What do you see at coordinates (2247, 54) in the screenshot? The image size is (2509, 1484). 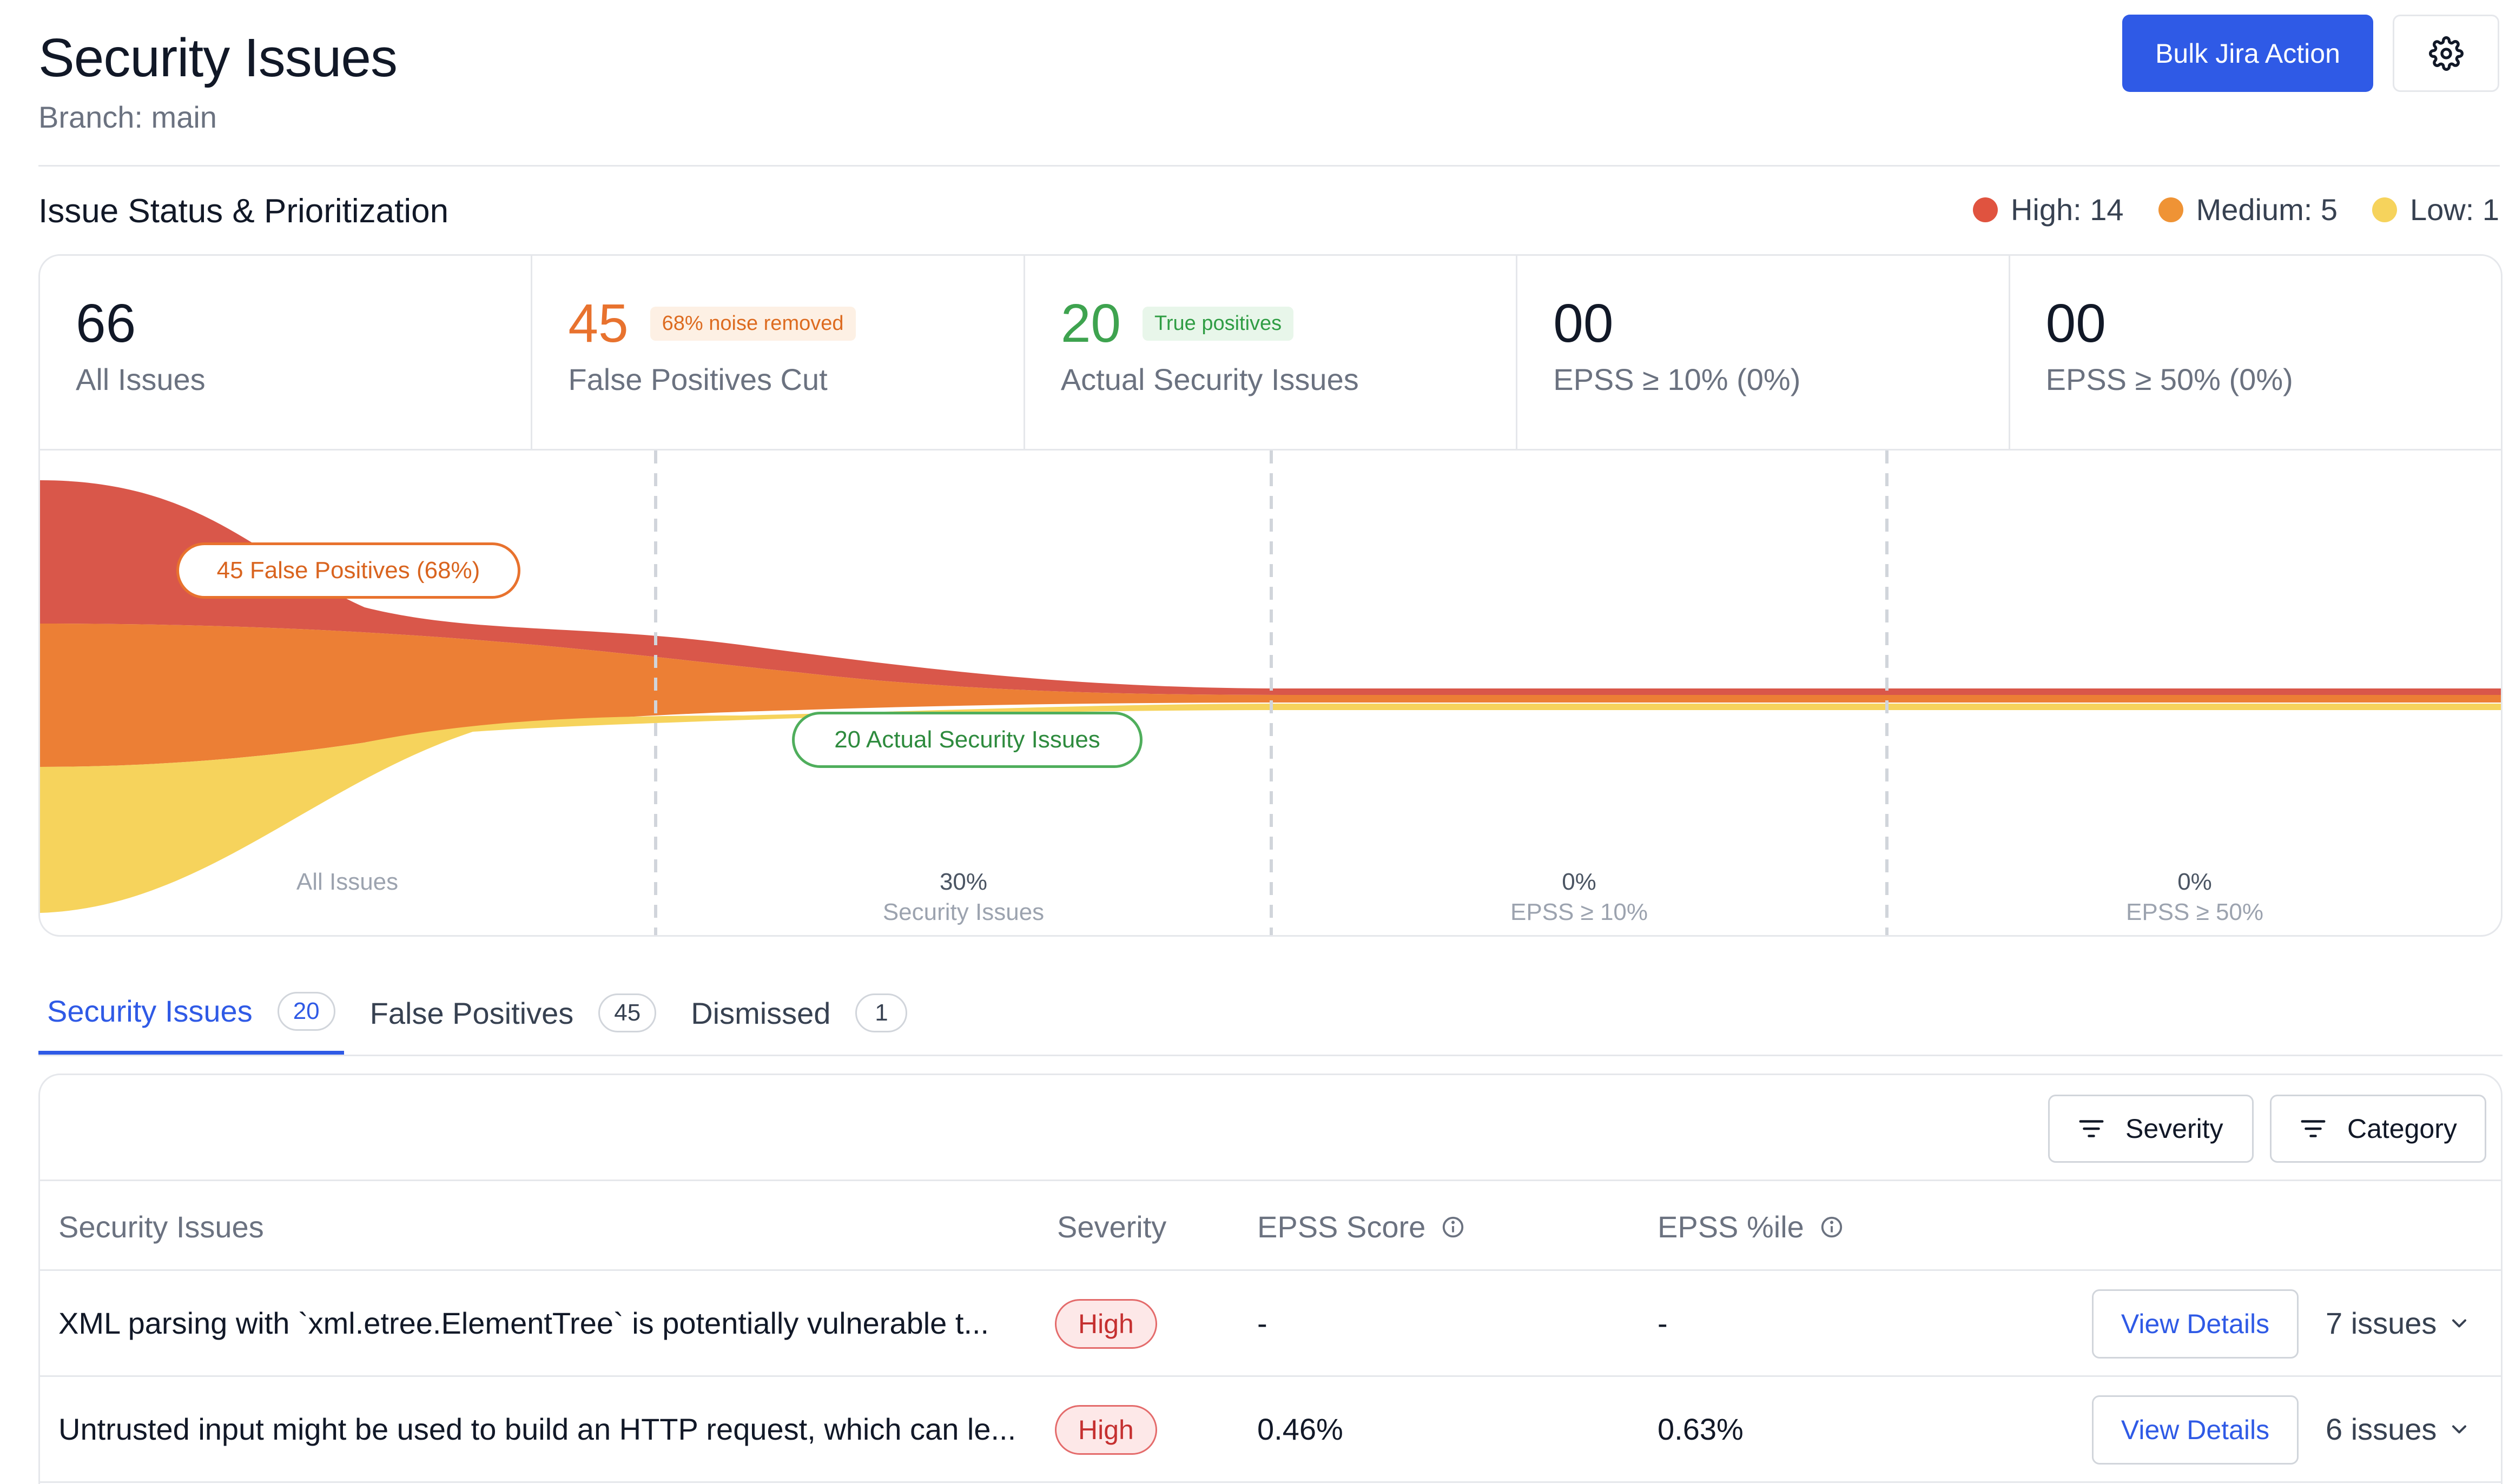 I see `bulk-jira-action-button: Bulk Jira Action` at bounding box center [2247, 54].